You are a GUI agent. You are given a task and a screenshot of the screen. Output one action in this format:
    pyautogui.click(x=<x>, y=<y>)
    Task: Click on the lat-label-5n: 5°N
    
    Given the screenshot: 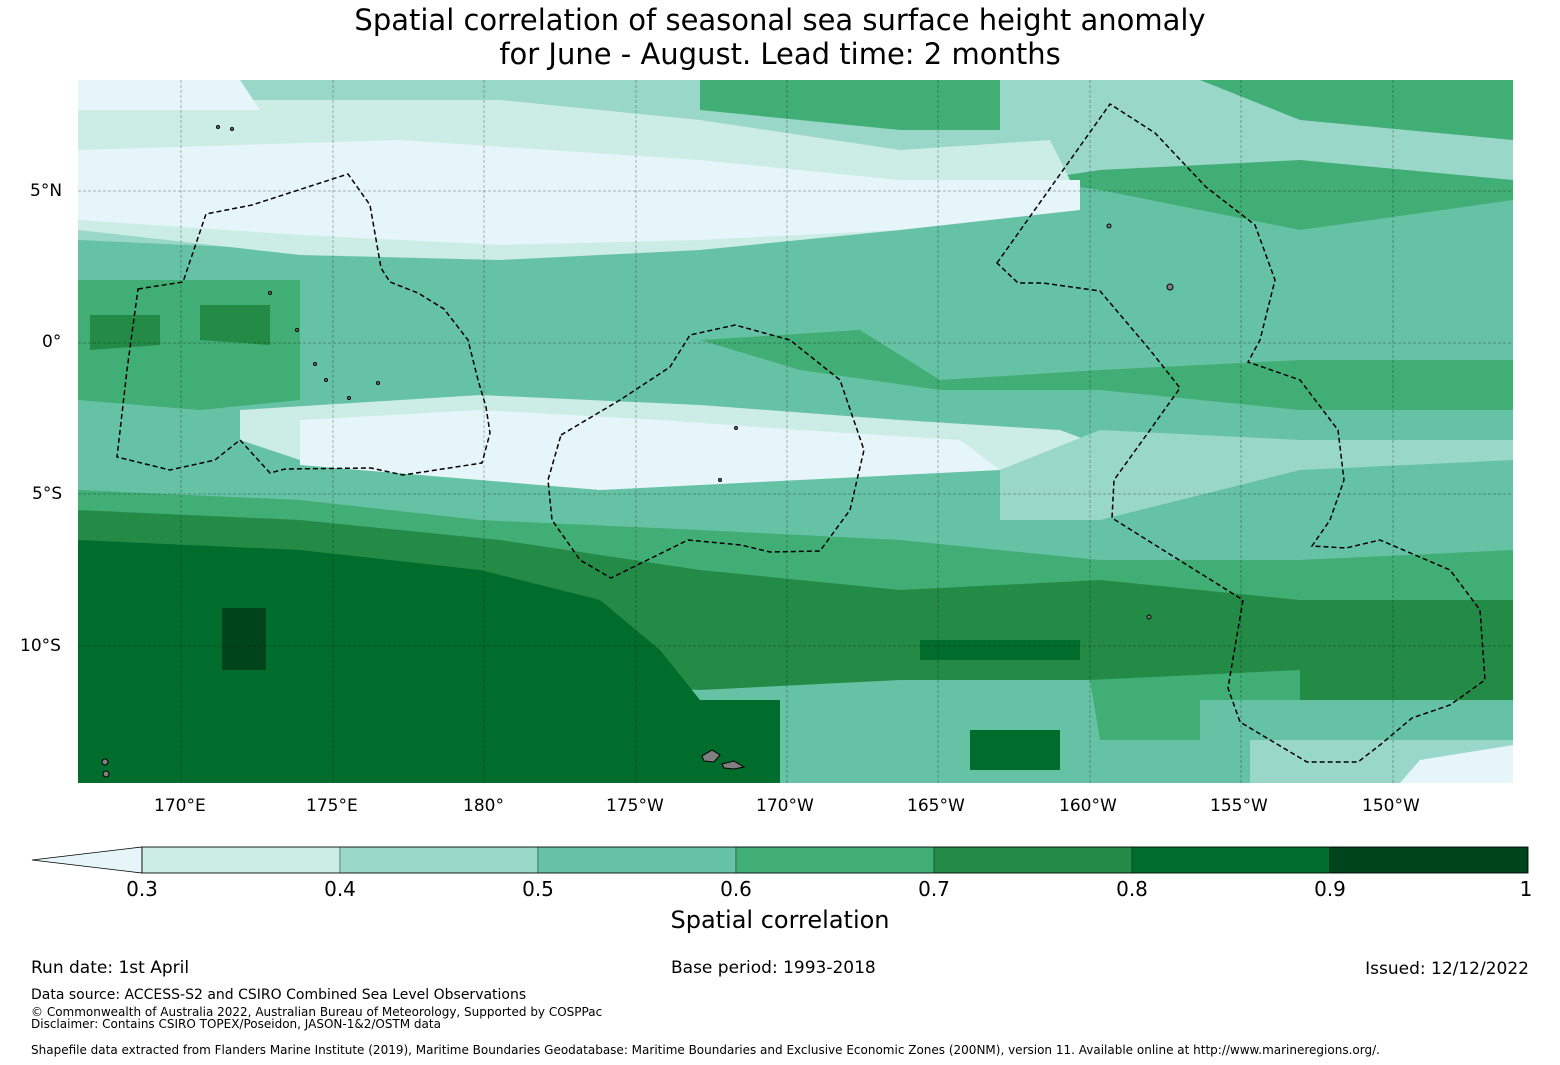 What is the action you would take?
    pyautogui.click(x=46, y=191)
    